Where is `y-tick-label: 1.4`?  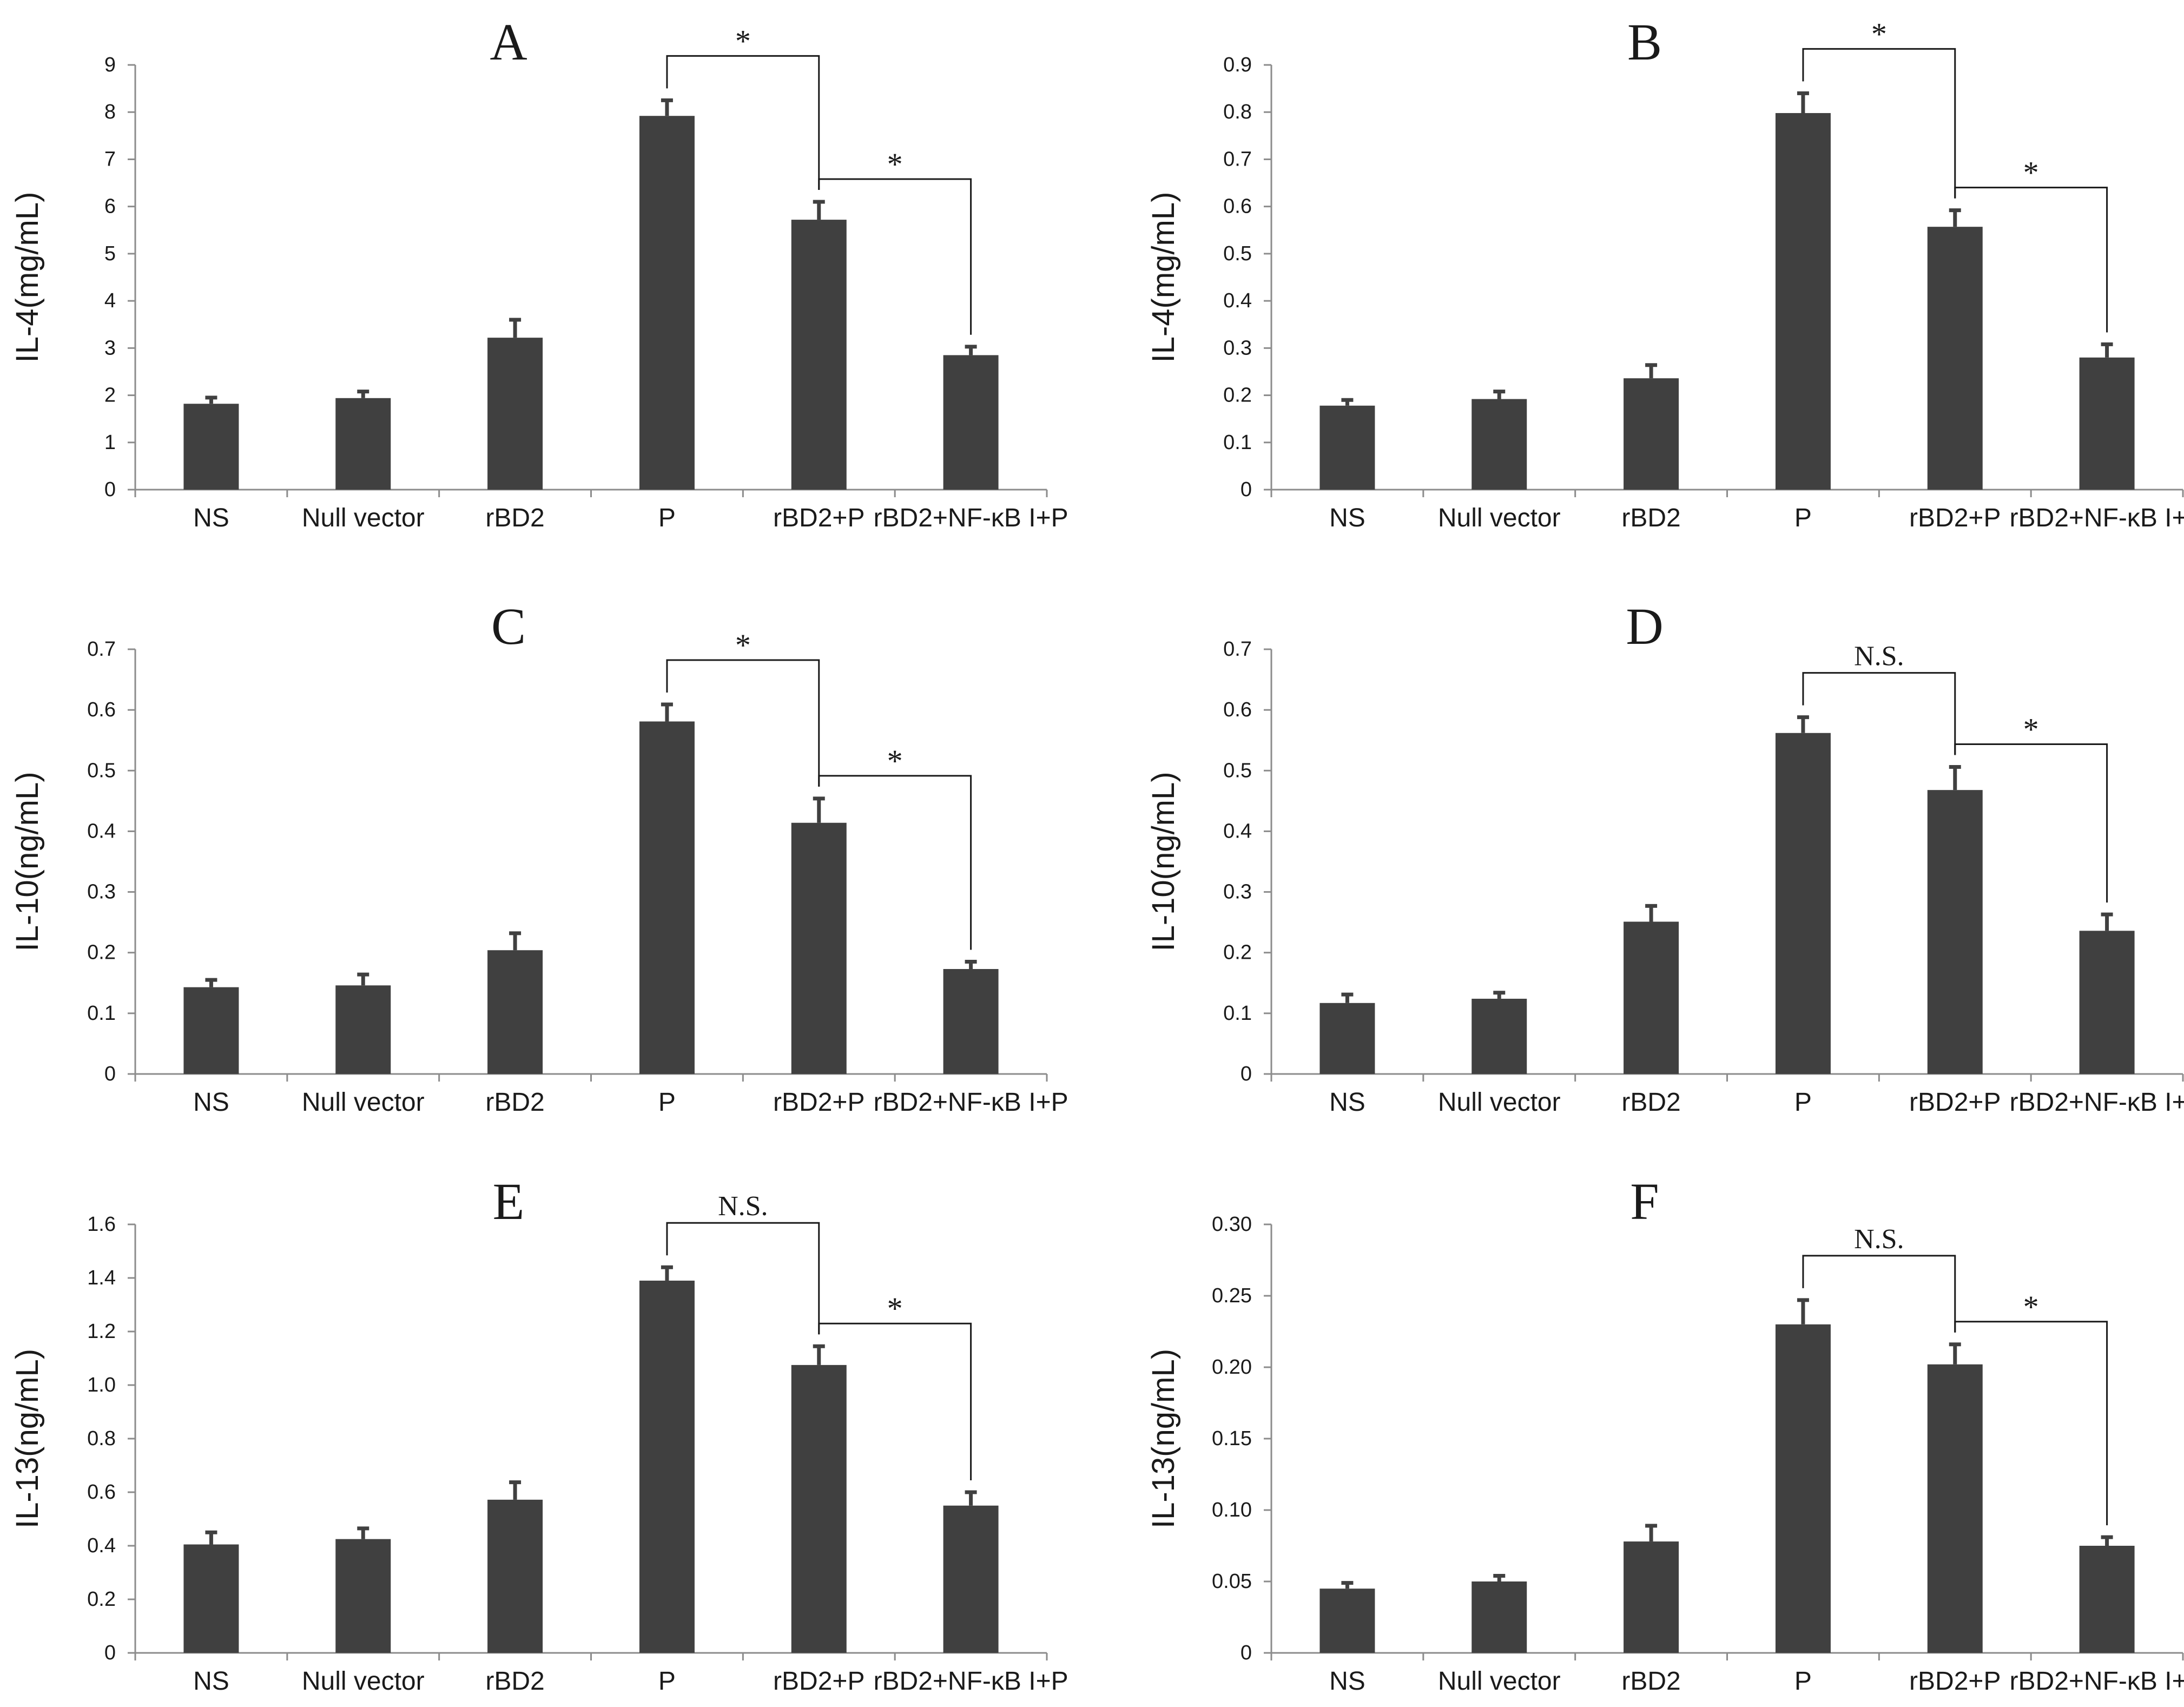
y-tick-label: 1.4 is located at coordinates (101, 1278).